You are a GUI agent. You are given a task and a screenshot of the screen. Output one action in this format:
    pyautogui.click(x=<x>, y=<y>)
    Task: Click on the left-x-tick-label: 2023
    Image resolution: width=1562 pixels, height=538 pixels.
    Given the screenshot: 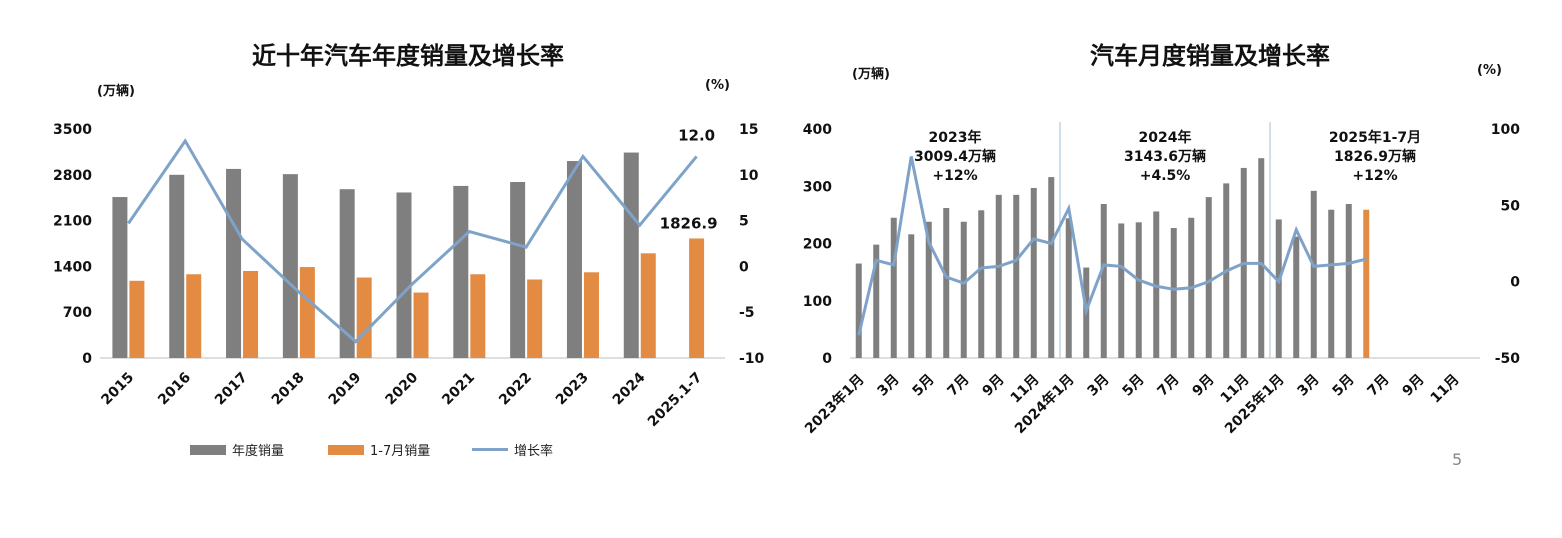 What is the action you would take?
    pyautogui.click(x=572, y=389)
    